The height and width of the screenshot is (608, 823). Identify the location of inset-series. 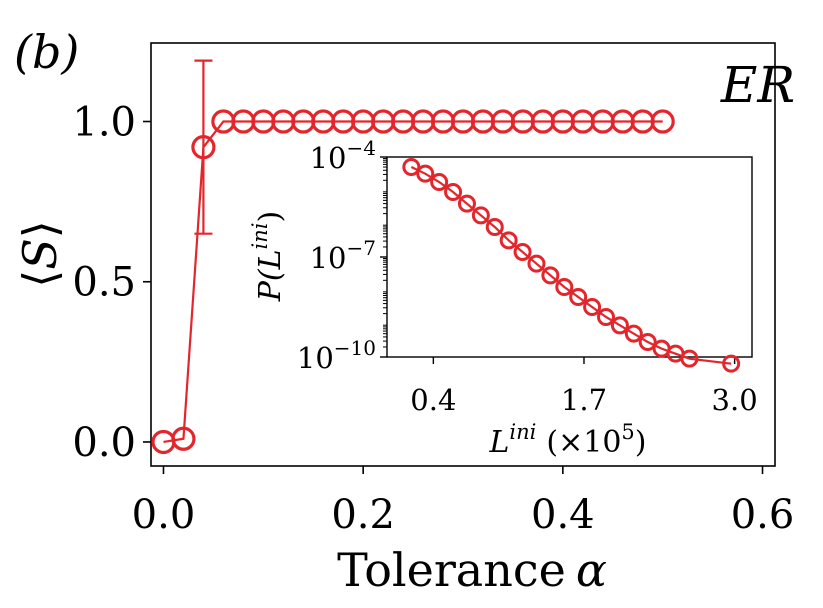
(571, 265).